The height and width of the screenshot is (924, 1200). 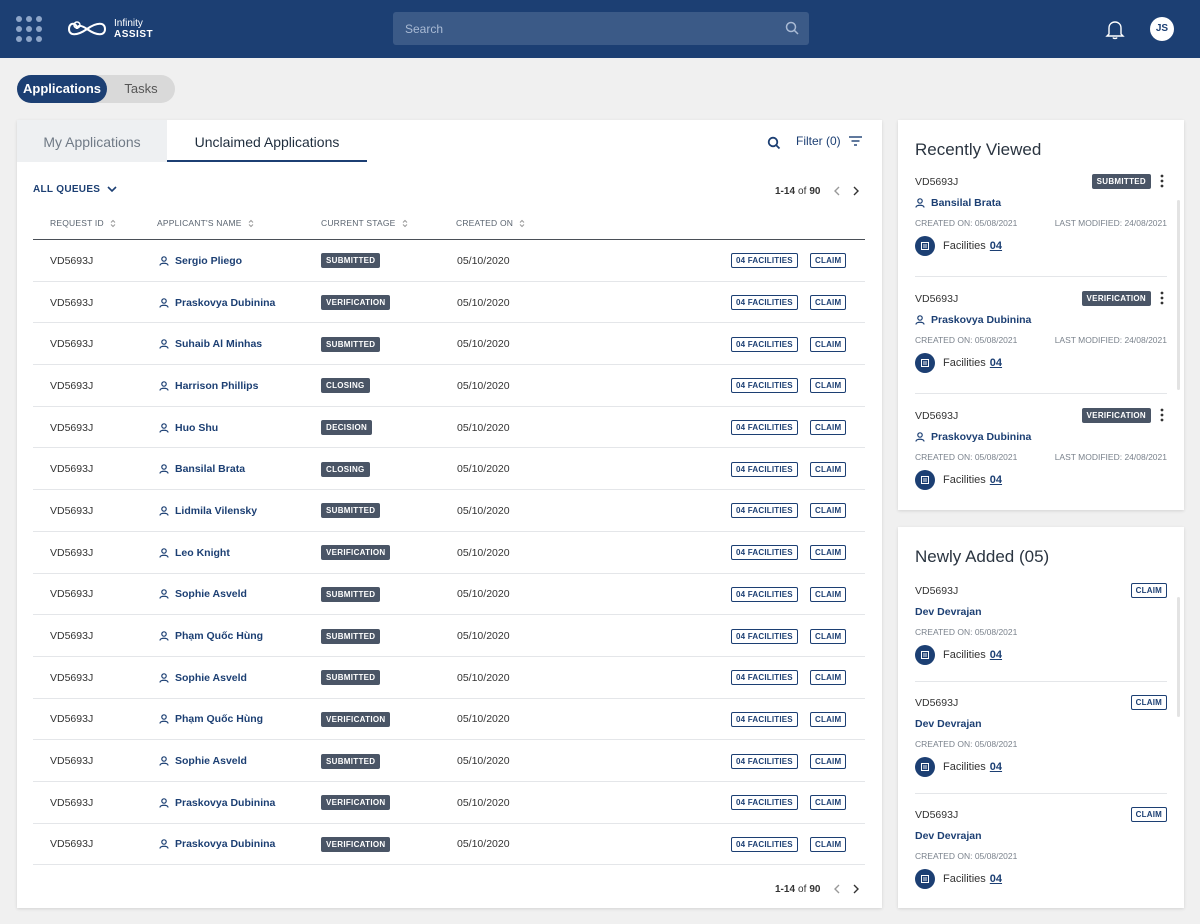 I want to click on applicant-name-link: Sergio Pliego, so click(x=200, y=261).